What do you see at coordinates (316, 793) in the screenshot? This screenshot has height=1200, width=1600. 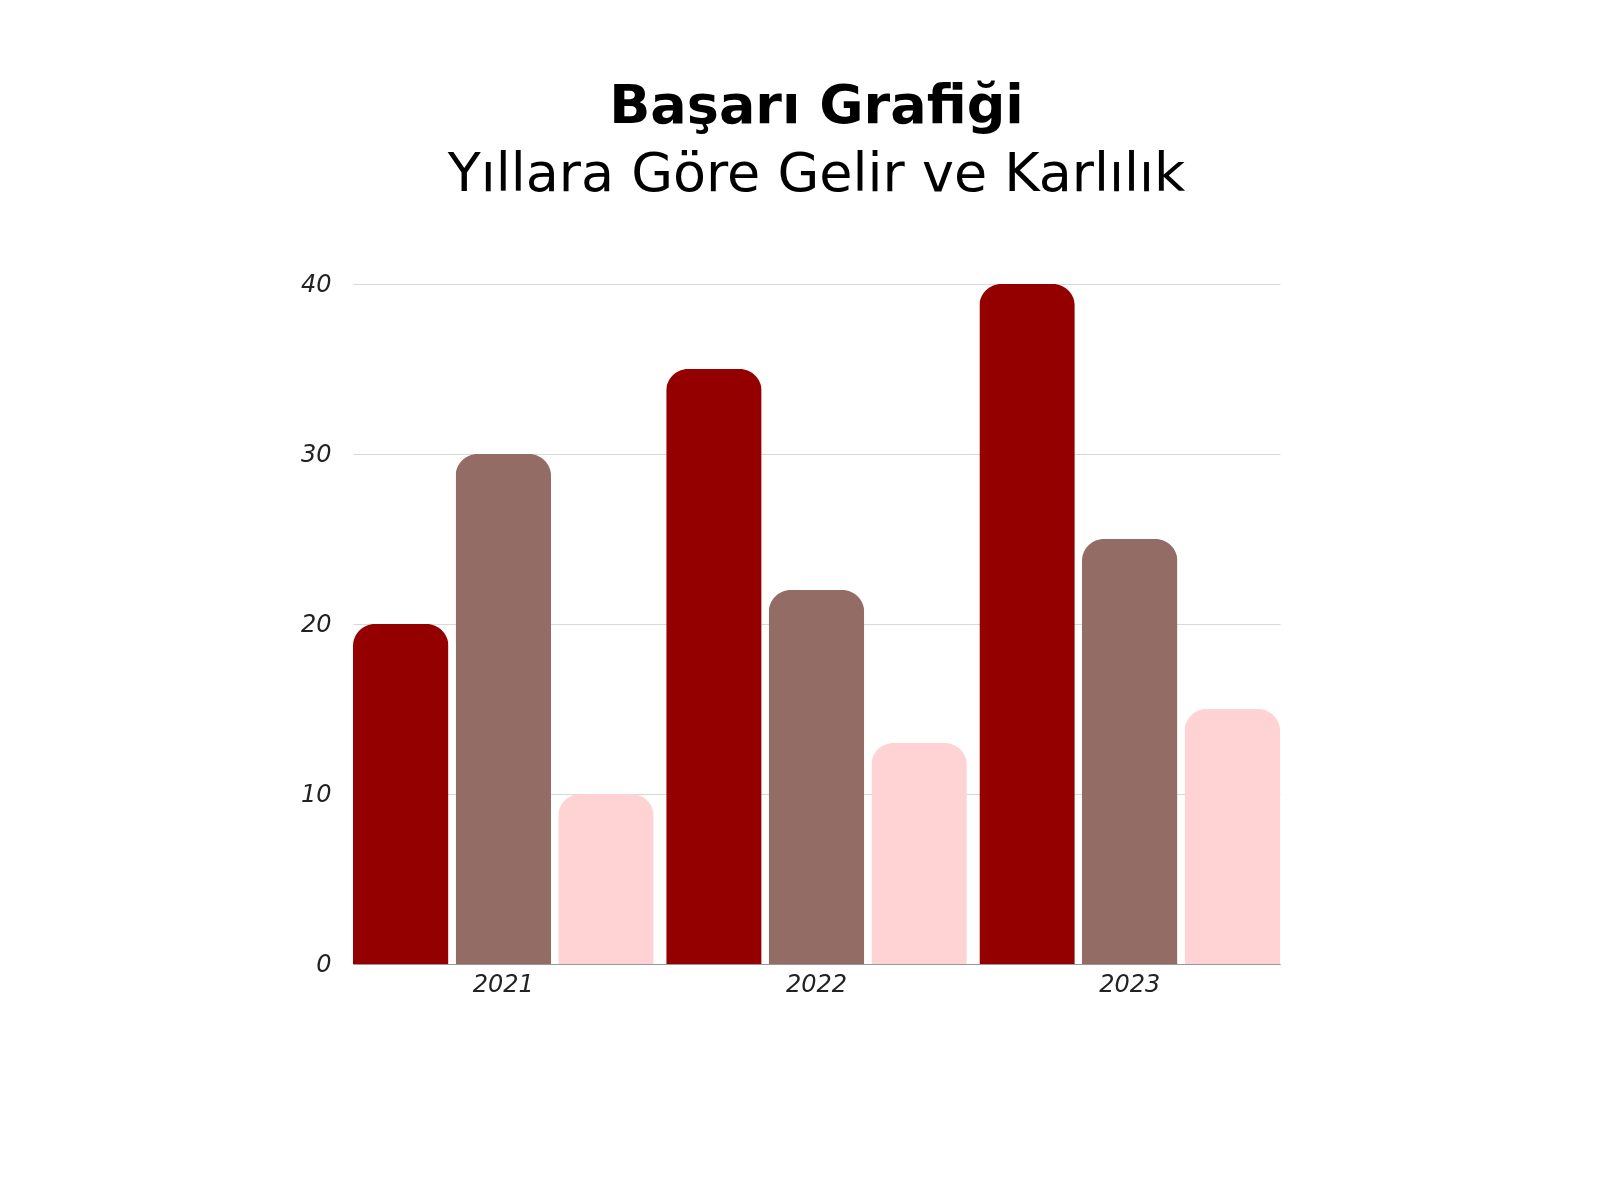 I see `y-tick-label: 10` at bounding box center [316, 793].